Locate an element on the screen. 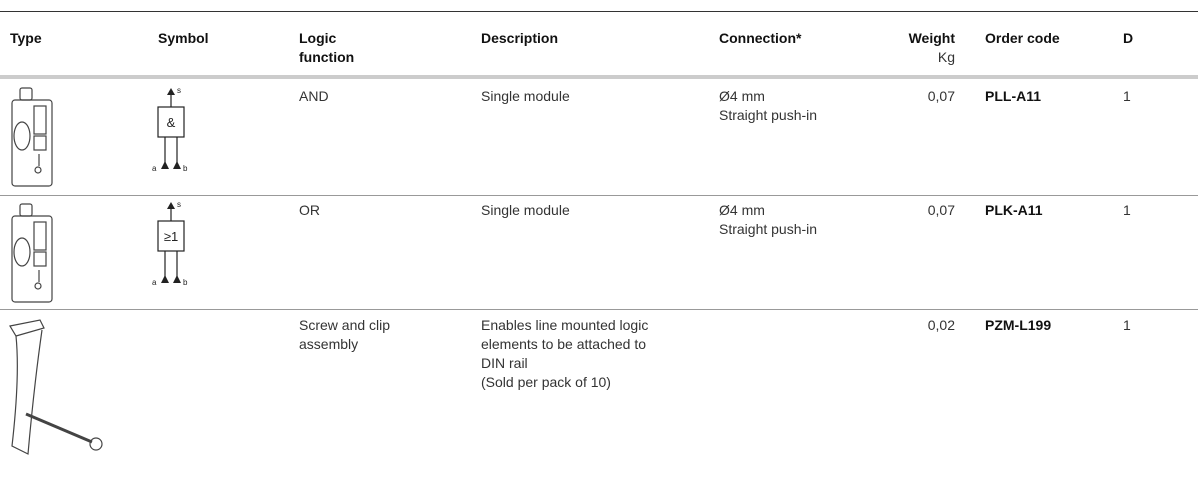 This screenshot has height=479, width=1198. logic-symbol: & s a b is located at coordinates (170, 129).